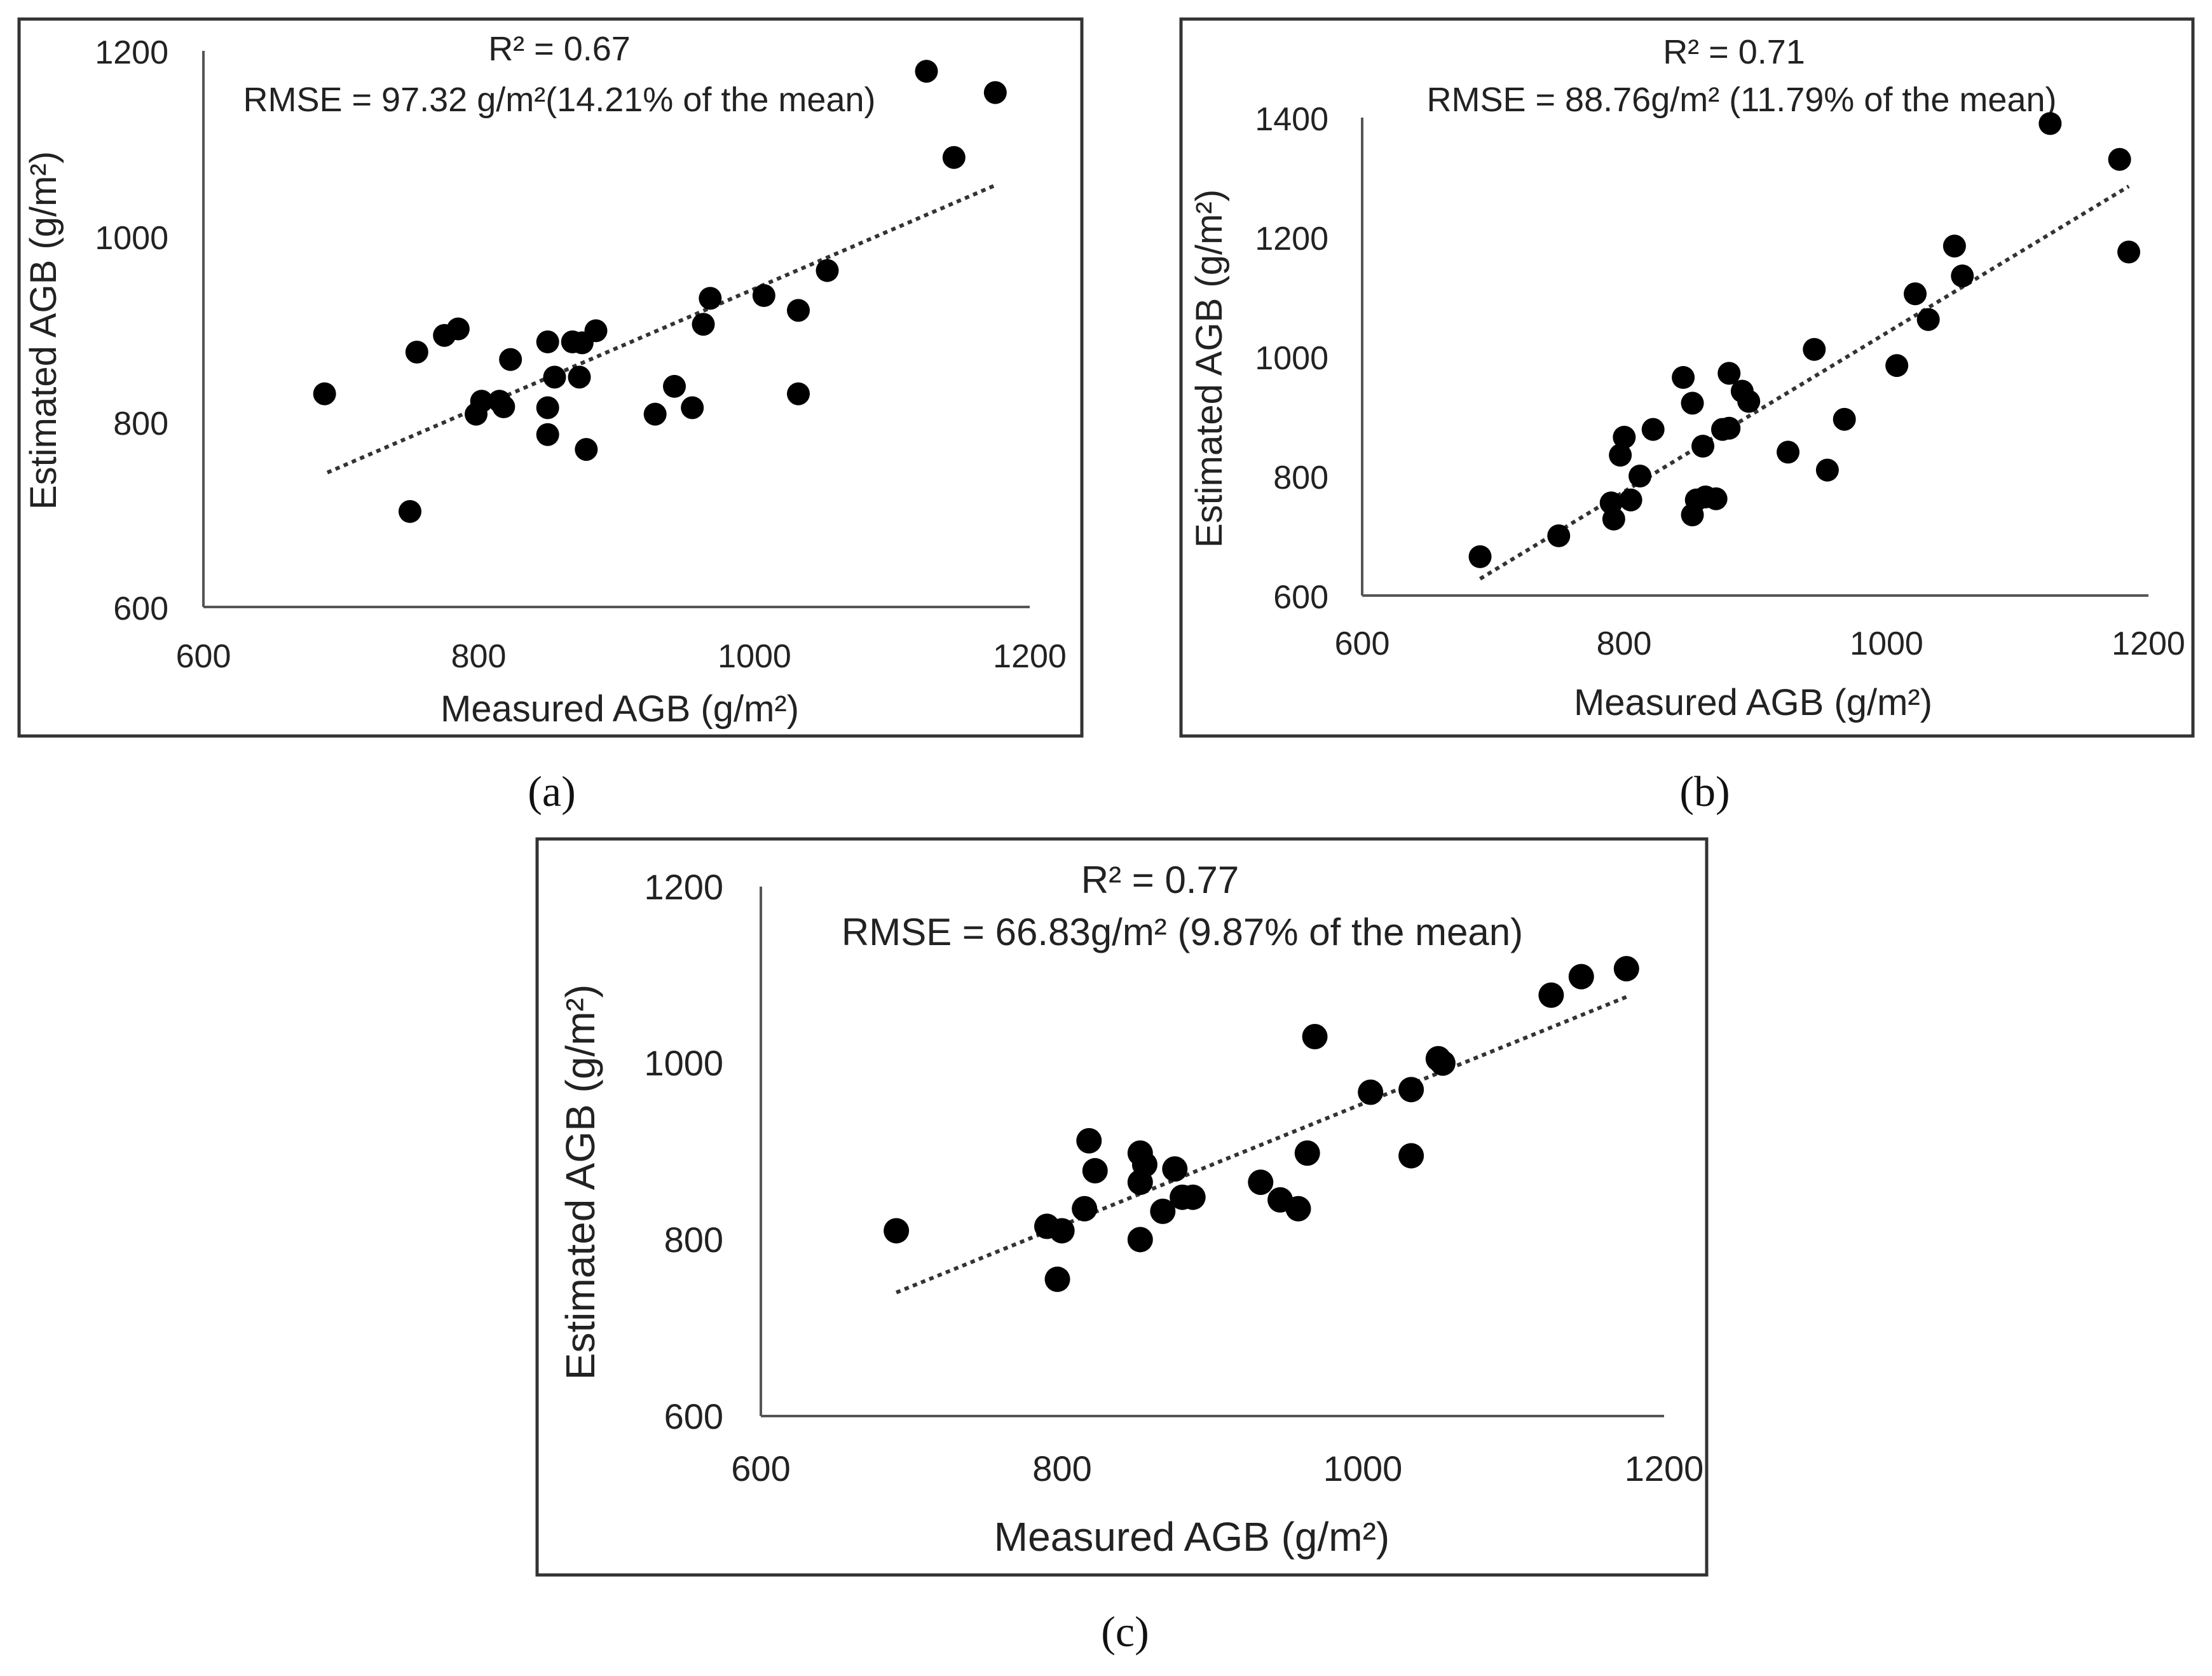 The width and height of the screenshot is (2212, 1676). What do you see at coordinates (479, 657) in the screenshot?
I see `panel-a-xtick-label: 800` at bounding box center [479, 657].